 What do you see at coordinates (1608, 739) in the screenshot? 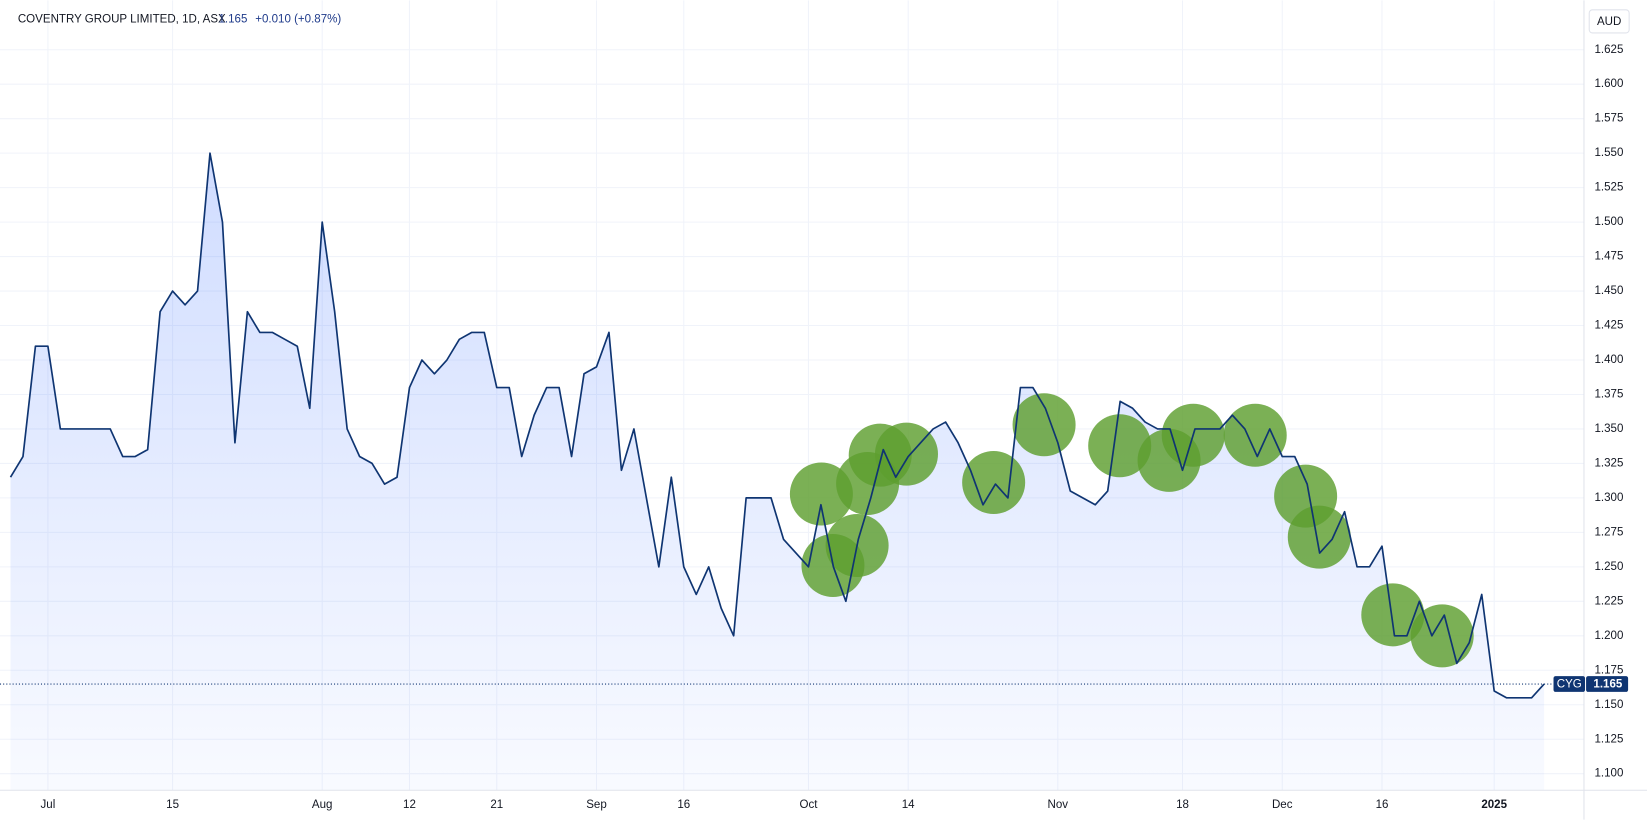
I see `y-tick-label: 1.125` at bounding box center [1608, 739].